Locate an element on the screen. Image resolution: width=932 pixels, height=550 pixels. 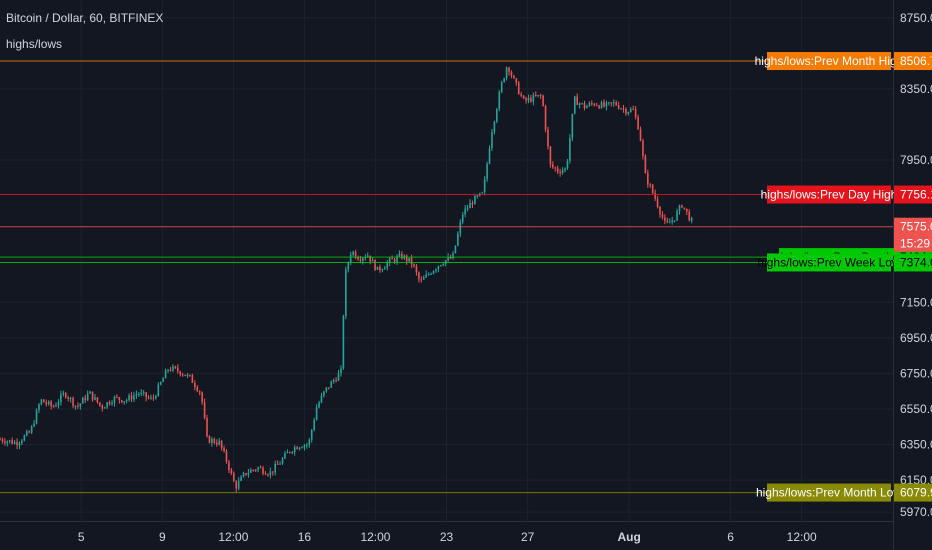
indicator-label: highs/lows is located at coordinates (34, 44).